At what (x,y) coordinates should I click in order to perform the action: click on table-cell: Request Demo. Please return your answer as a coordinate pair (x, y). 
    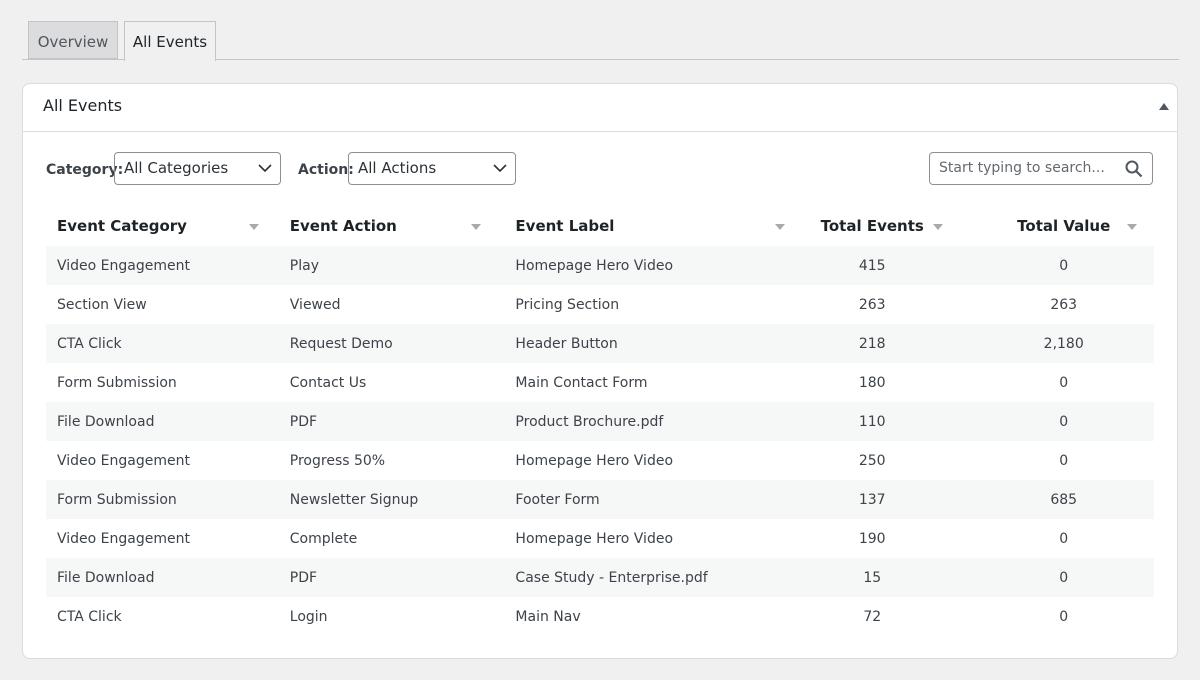
    Looking at the image, I should click on (391, 343).